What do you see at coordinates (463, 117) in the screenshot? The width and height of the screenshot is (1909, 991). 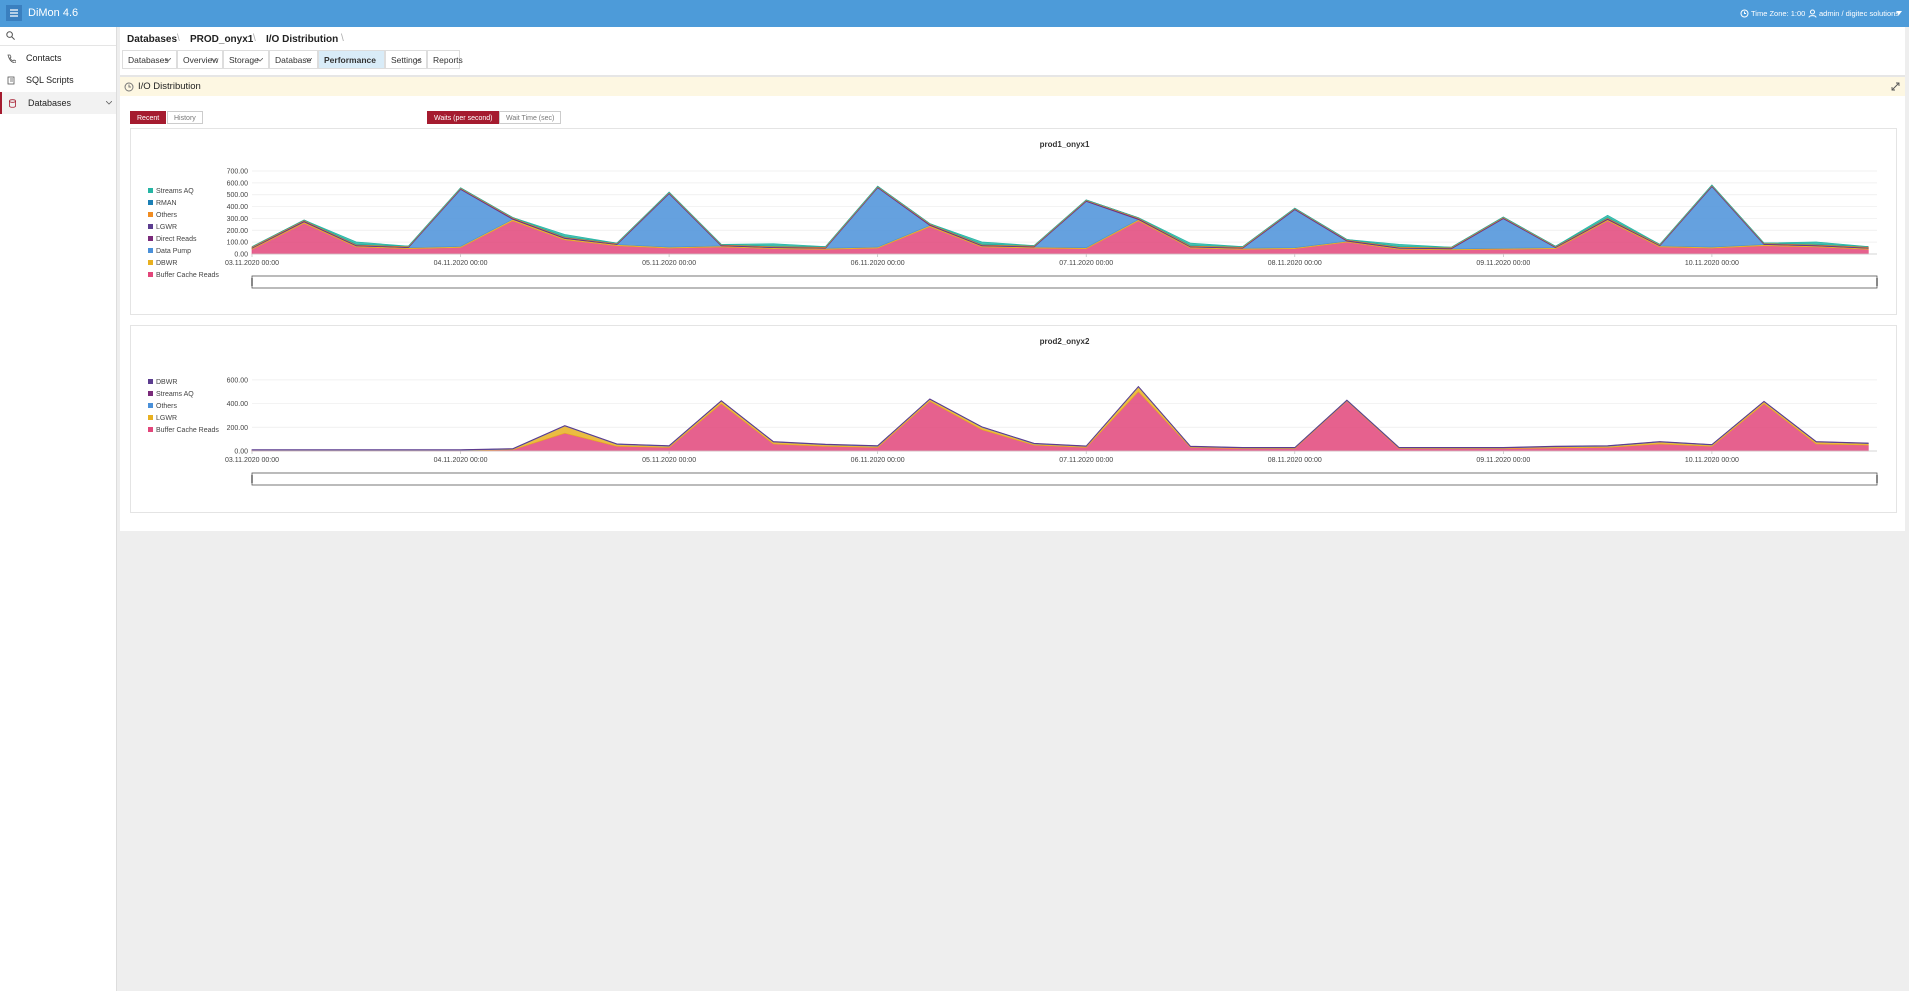 I see `waits-button: Waits (per second)` at bounding box center [463, 117].